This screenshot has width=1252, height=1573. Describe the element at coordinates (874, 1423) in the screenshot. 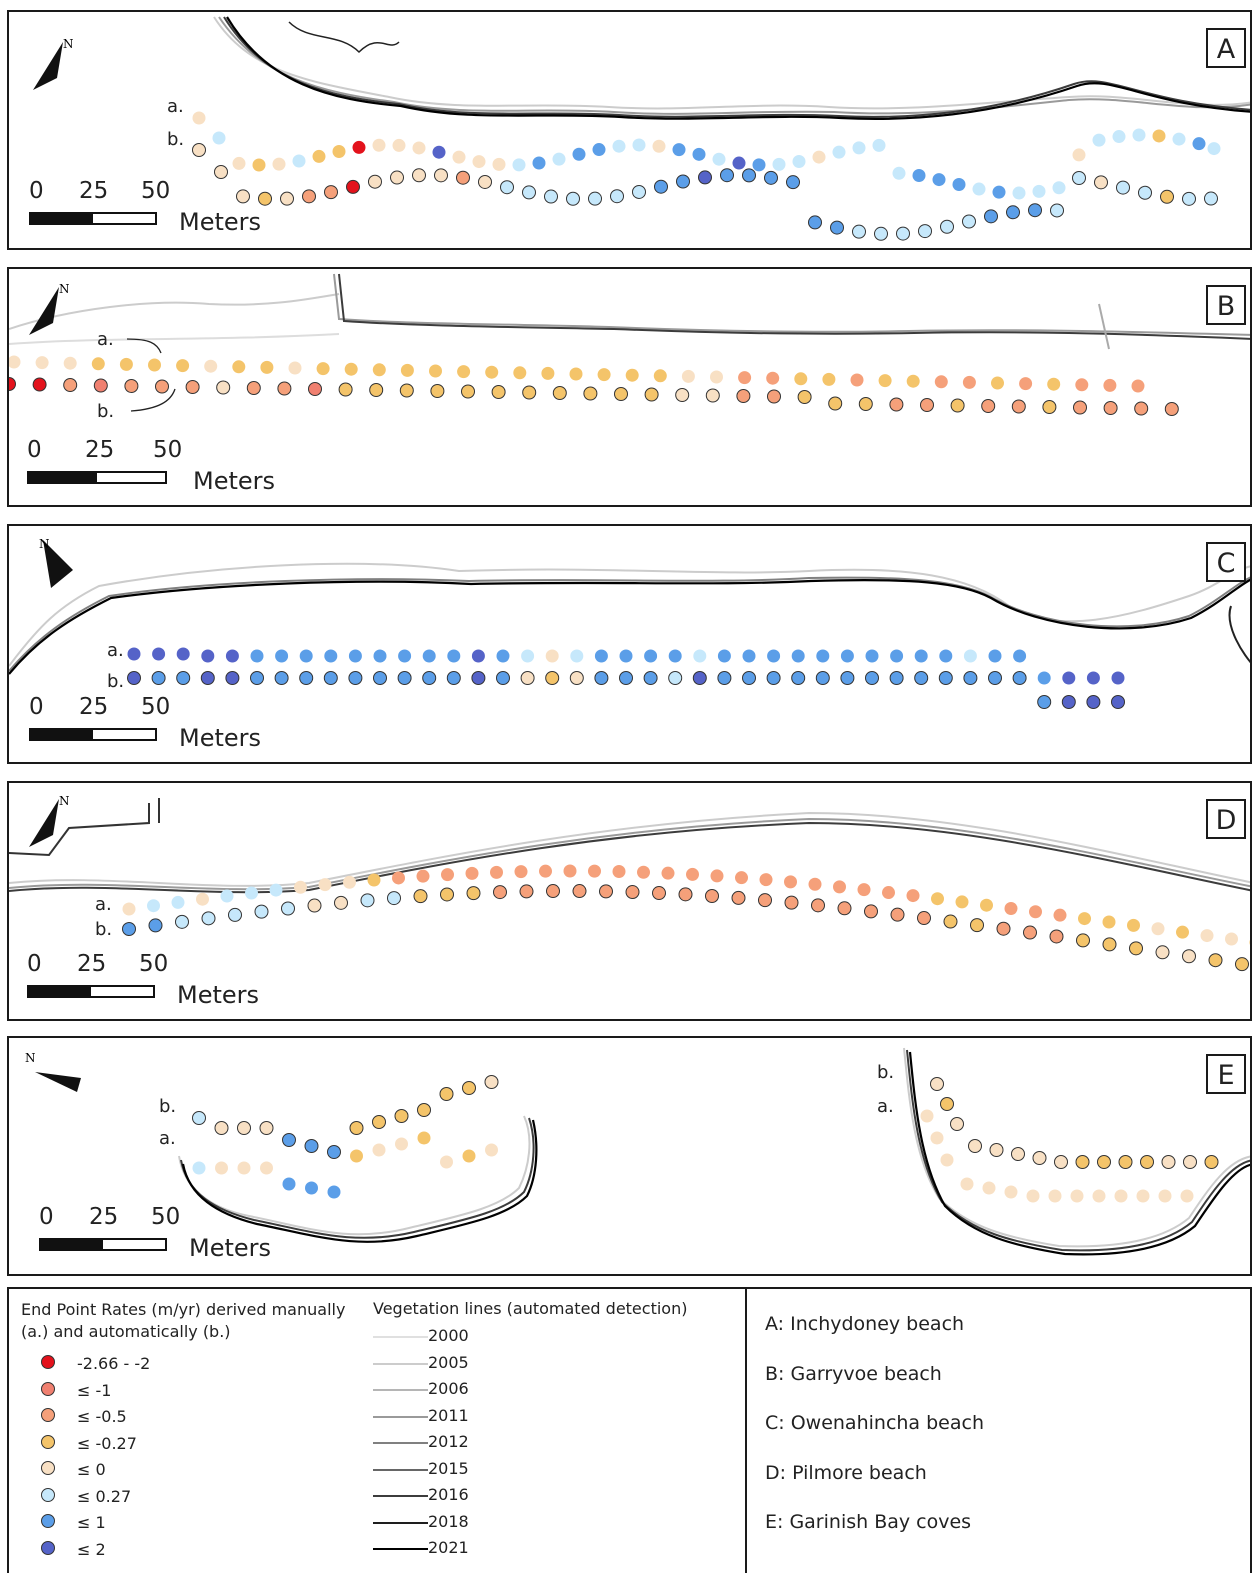

I see `legend-site-label: C: Owenahincha beach` at that location.